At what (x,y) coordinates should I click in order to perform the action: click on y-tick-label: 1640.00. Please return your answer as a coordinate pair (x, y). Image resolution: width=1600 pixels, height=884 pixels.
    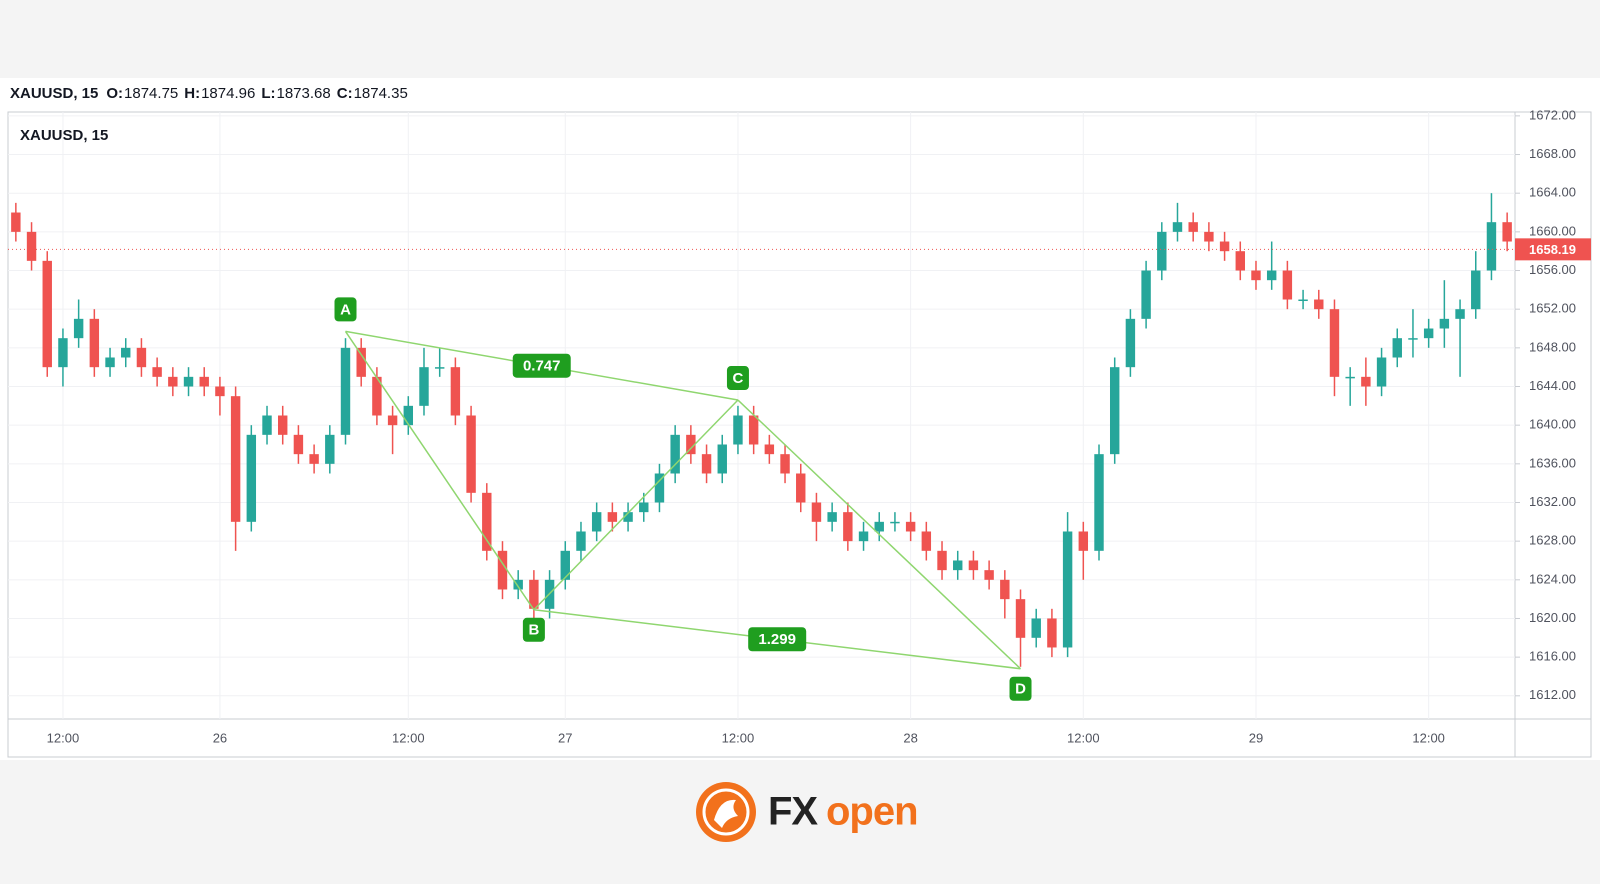
    Looking at the image, I should click on (1552, 424).